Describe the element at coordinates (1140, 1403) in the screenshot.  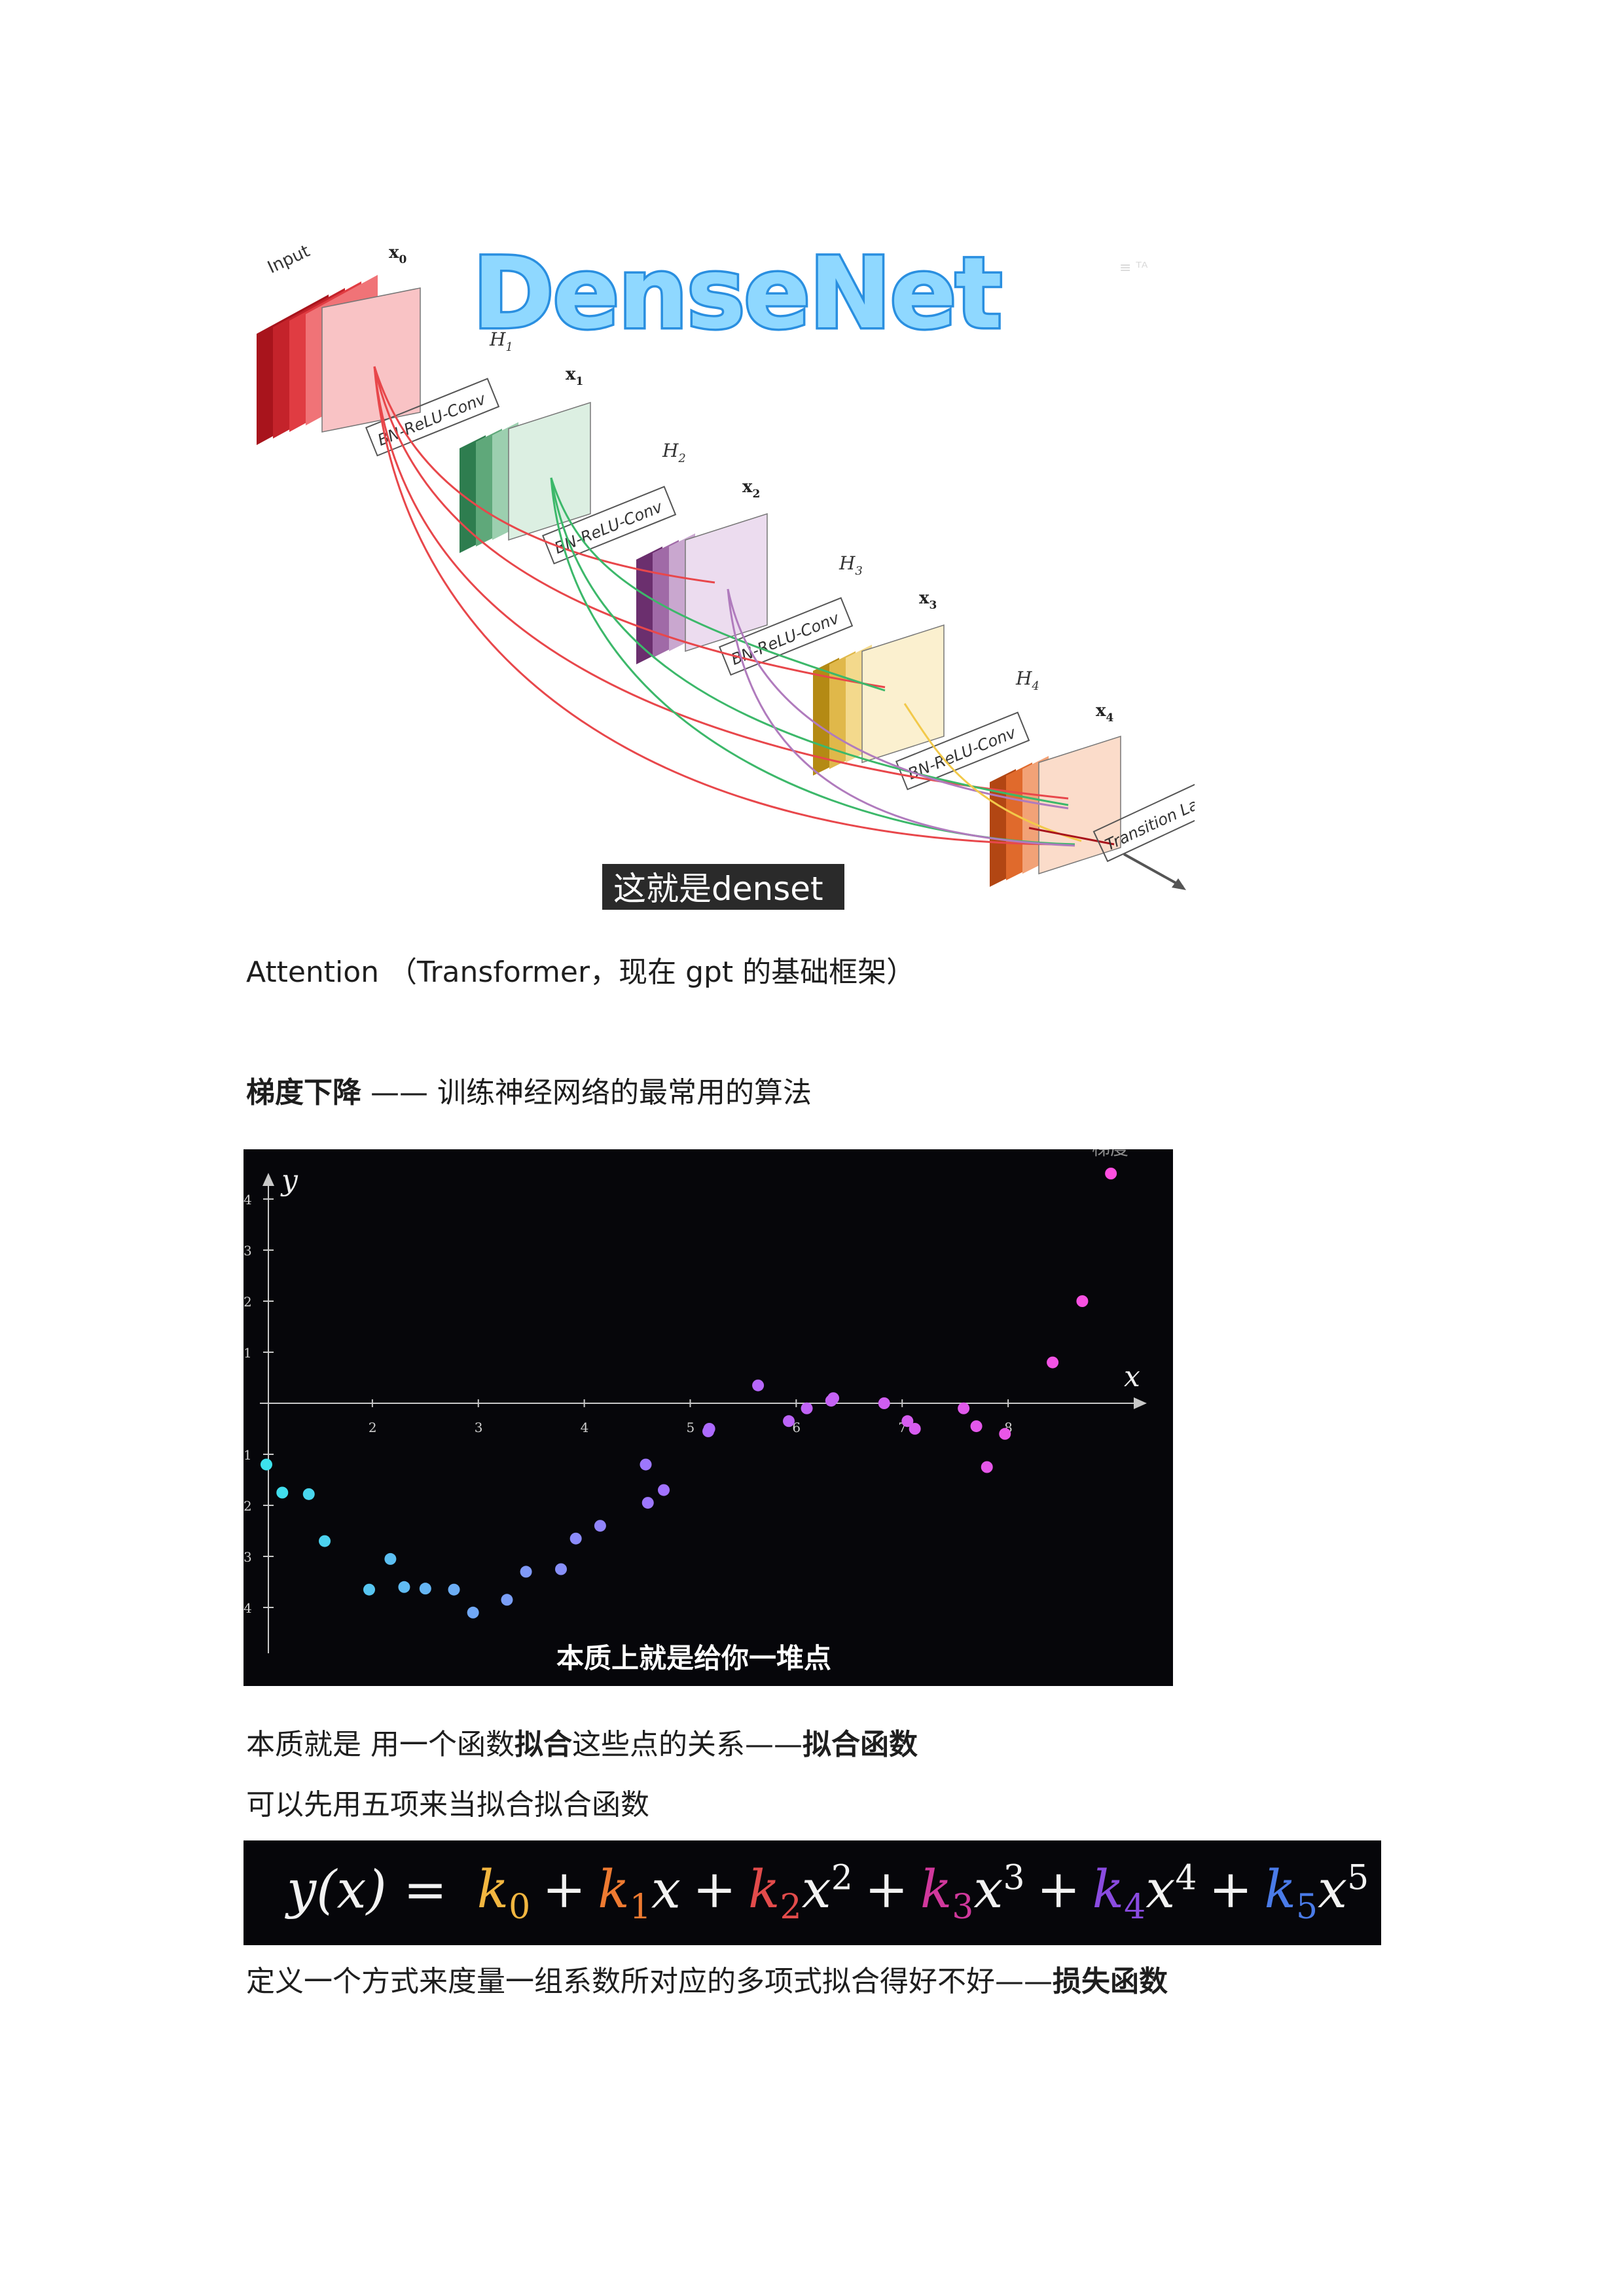
I see `x-axis-arrow` at that location.